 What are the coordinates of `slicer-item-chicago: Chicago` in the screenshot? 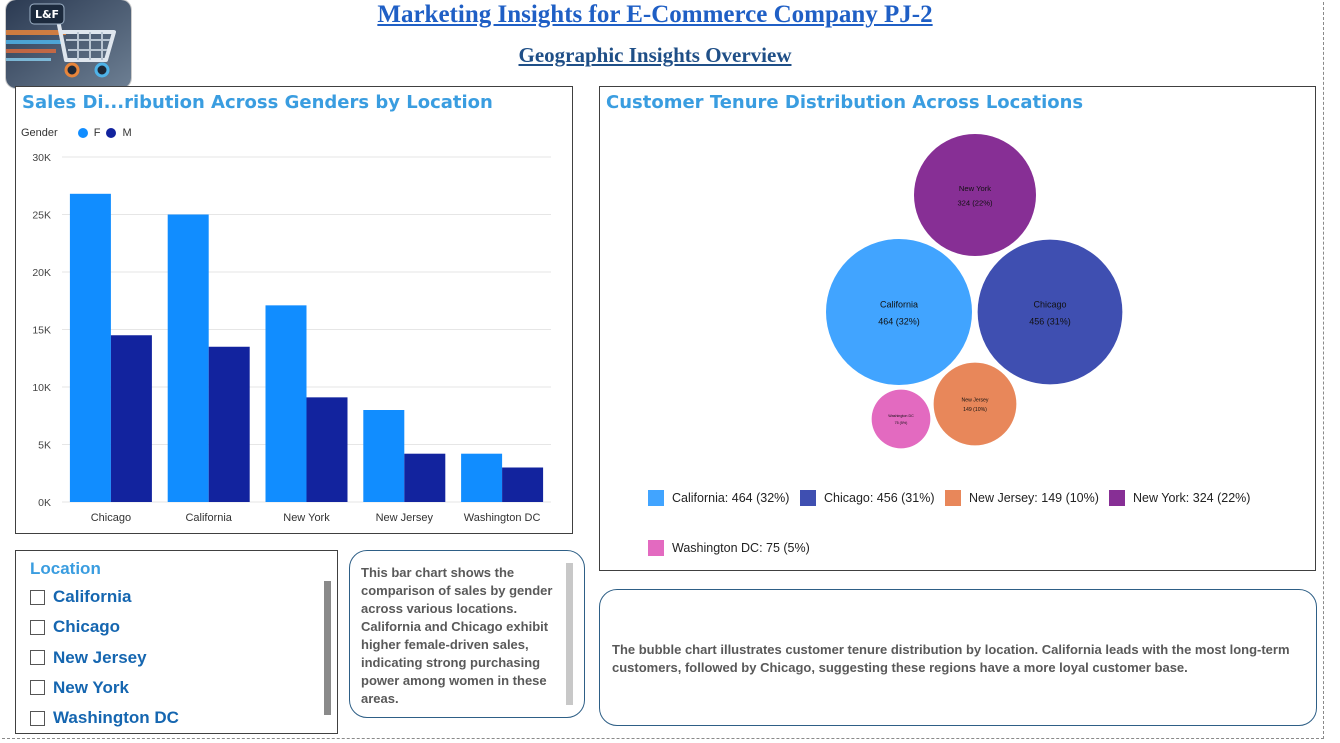 It's located at (75, 627).